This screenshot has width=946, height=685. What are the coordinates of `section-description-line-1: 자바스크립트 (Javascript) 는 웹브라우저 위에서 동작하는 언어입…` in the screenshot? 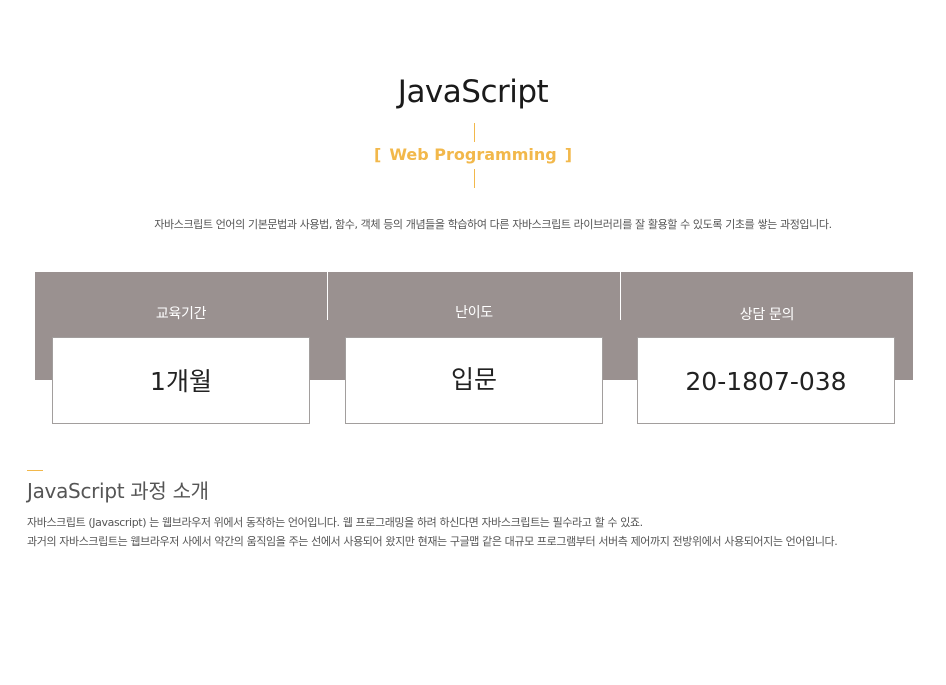 It's located at (335, 522).